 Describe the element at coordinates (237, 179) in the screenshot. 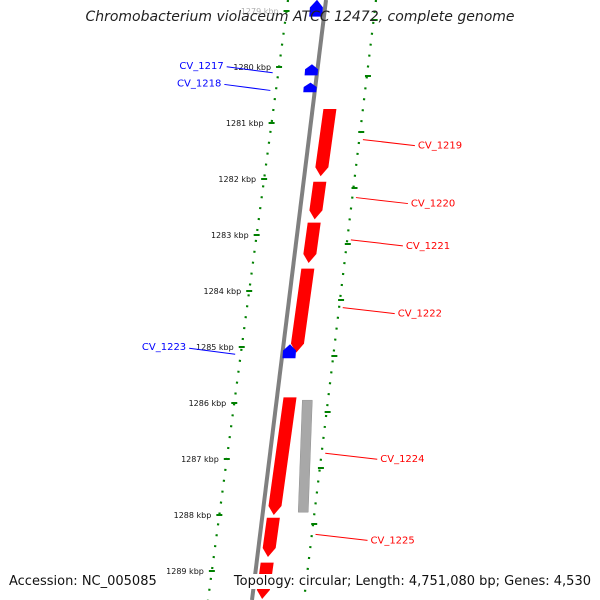

I see `tick-label: 1282 kbp` at that location.